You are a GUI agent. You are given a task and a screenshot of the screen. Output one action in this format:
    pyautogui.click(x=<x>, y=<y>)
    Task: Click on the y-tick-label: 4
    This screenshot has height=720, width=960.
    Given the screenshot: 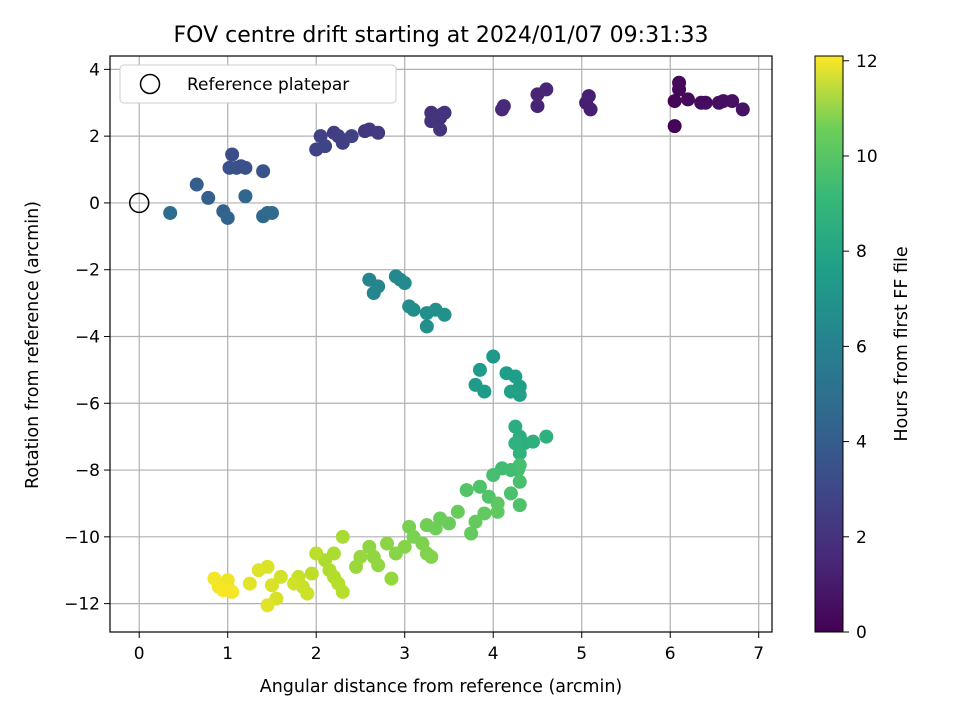 What is the action you would take?
    pyautogui.click(x=94, y=70)
    